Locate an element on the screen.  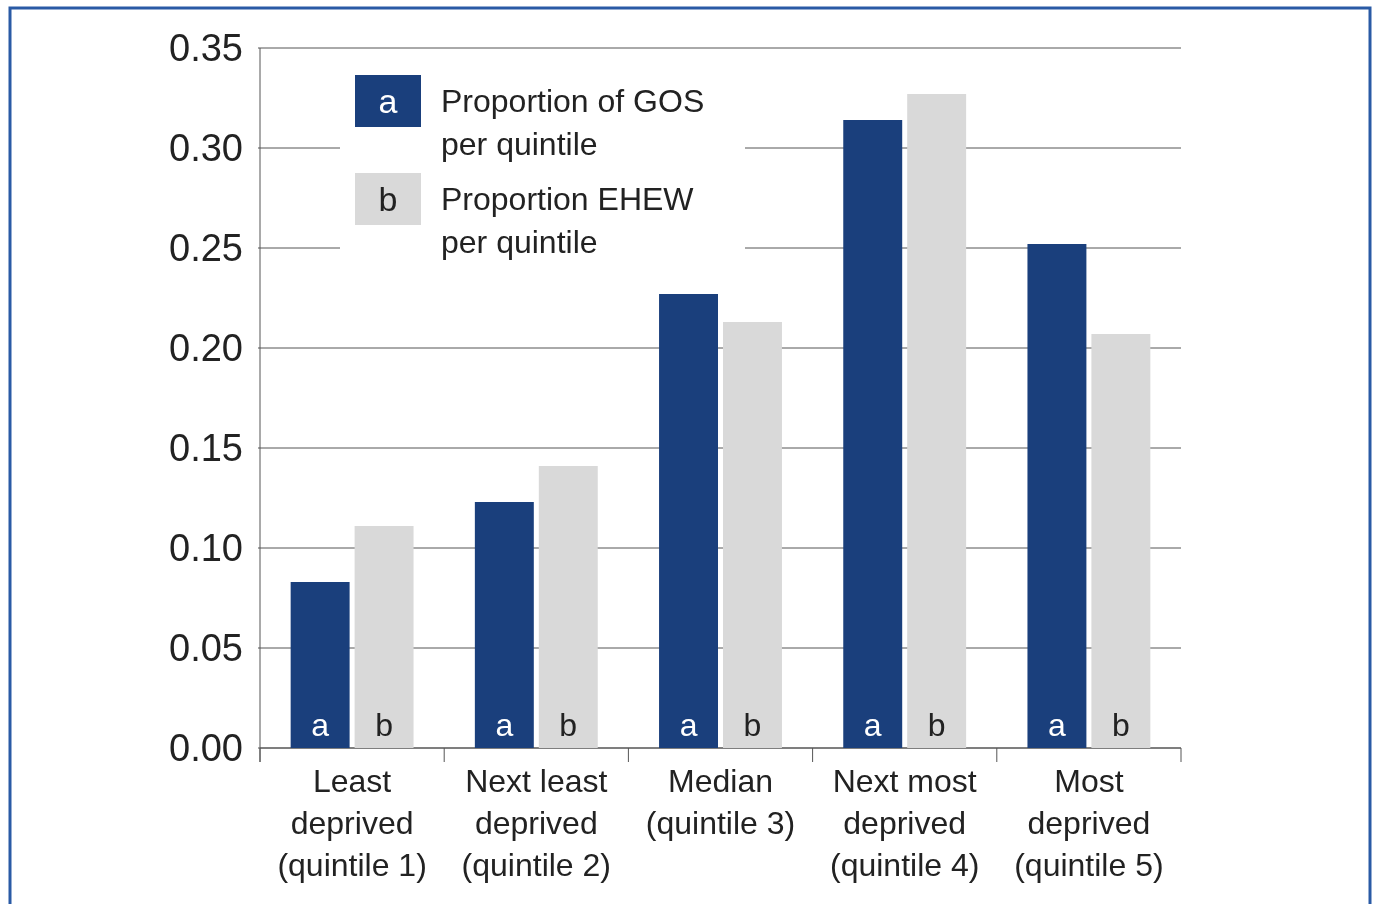
x-tick-label: Median (quintile 3) is located at coordinates (720, 802).